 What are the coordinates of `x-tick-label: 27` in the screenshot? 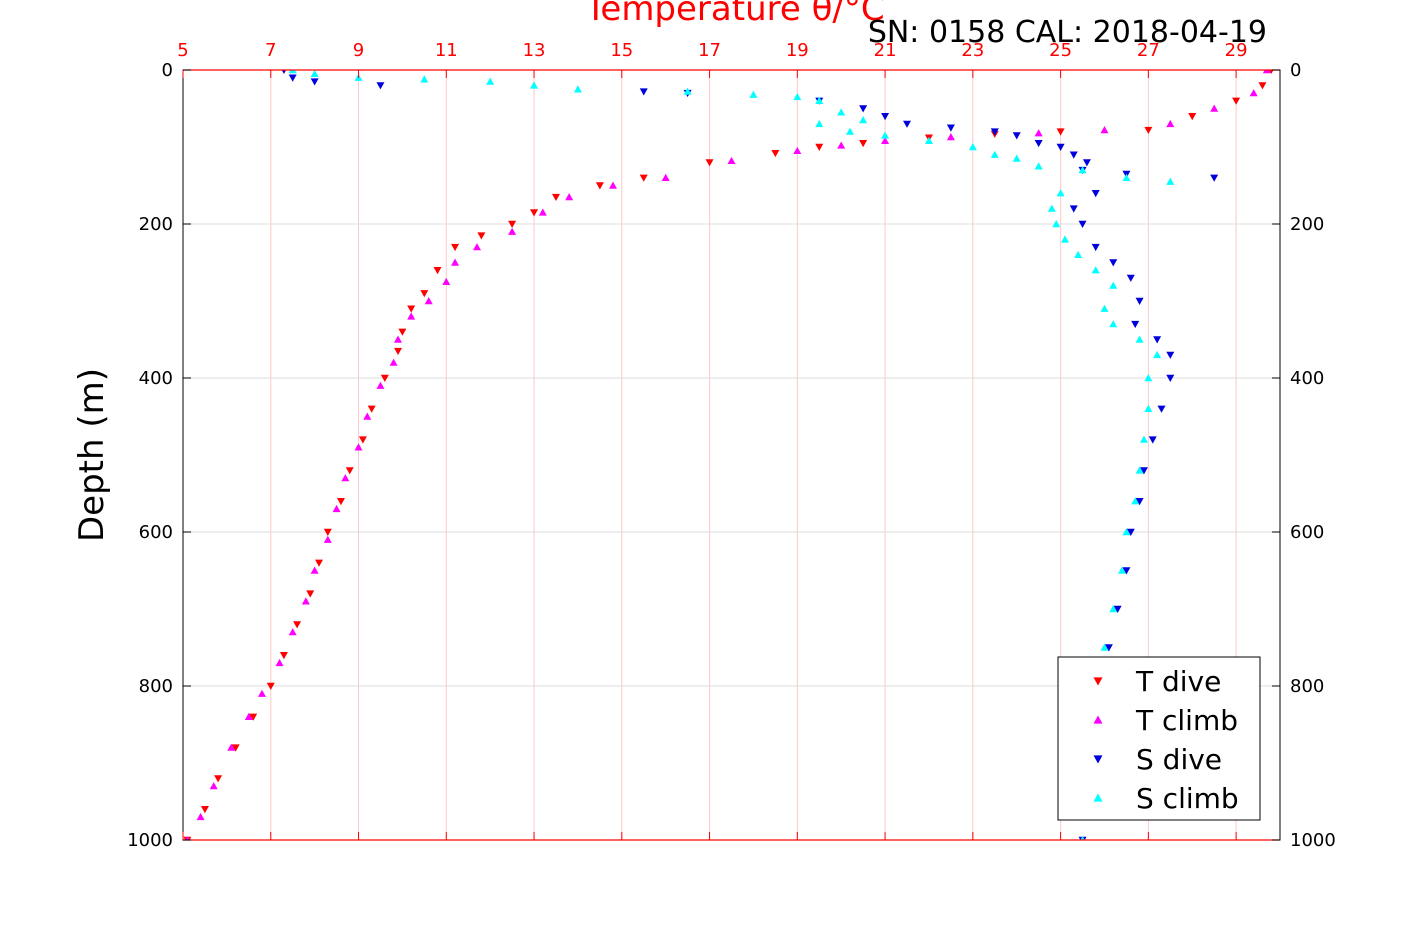 It's located at (1148, 50).